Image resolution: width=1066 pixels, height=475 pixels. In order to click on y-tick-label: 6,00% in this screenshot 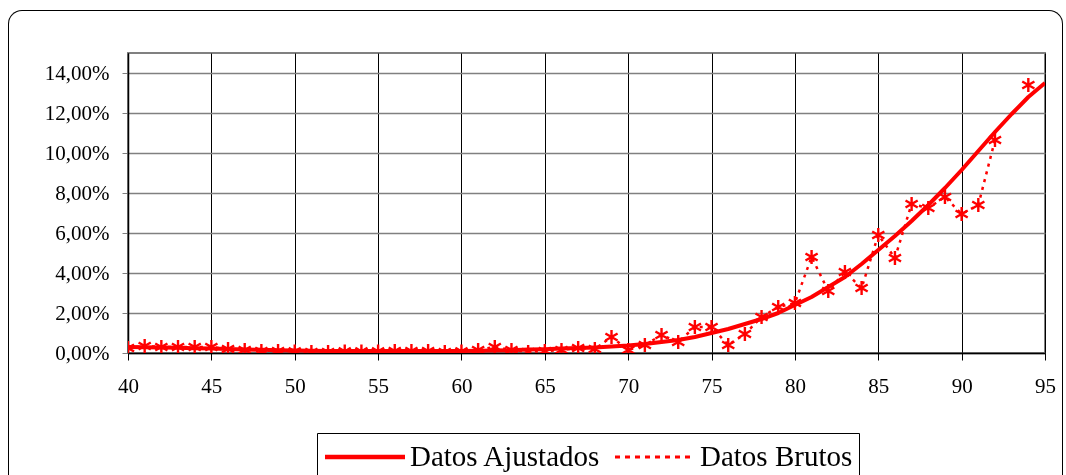, I will do `click(82, 232)`.